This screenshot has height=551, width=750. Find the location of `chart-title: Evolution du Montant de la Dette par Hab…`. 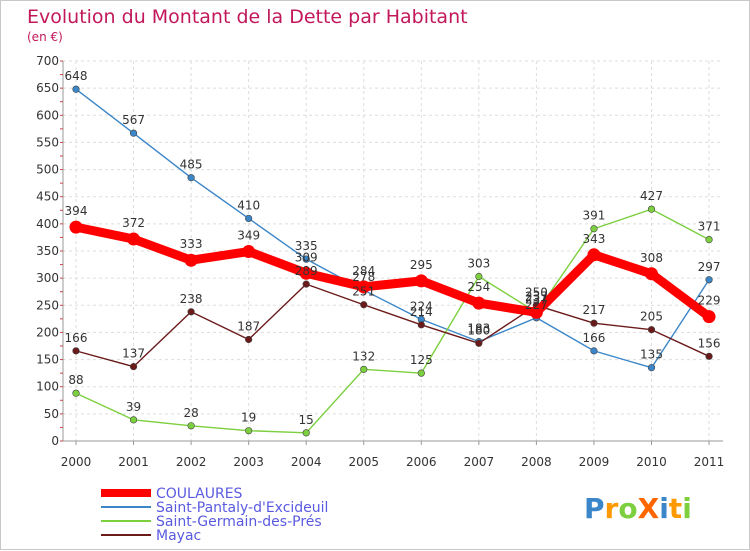

chart-title: Evolution du Montant de la Dette par Hab… is located at coordinates (247, 17).